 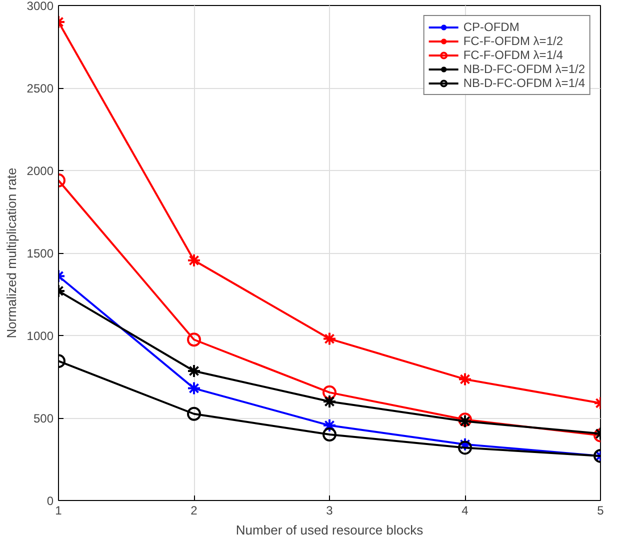 What do you see at coordinates (50, 501) in the screenshot?
I see `y-tick-label: 0` at bounding box center [50, 501].